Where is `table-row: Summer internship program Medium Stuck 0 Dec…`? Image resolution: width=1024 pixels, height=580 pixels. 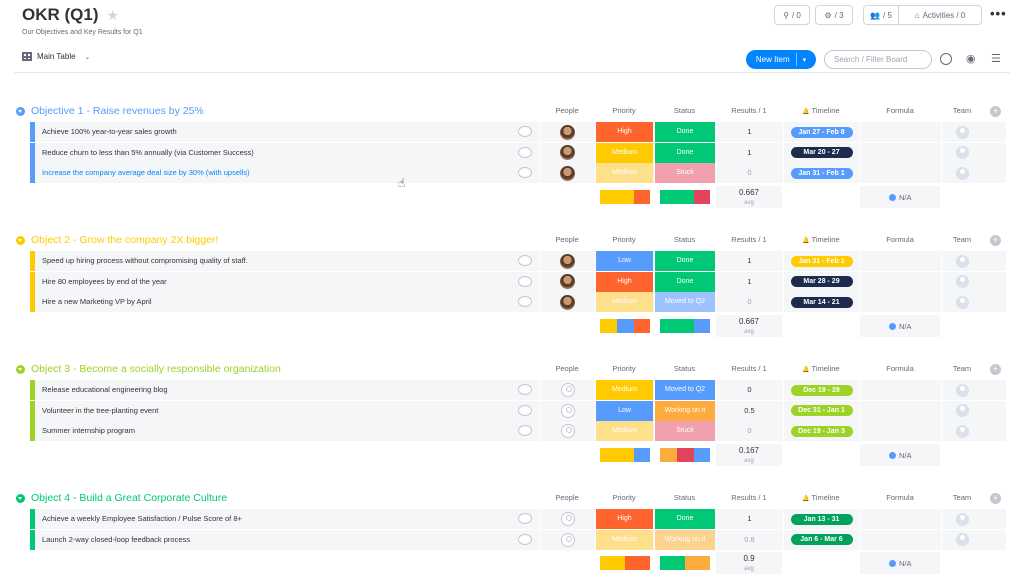 table-row: Summer internship program Medium Stuck 0 Dec… is located at coordinates (518, 431).